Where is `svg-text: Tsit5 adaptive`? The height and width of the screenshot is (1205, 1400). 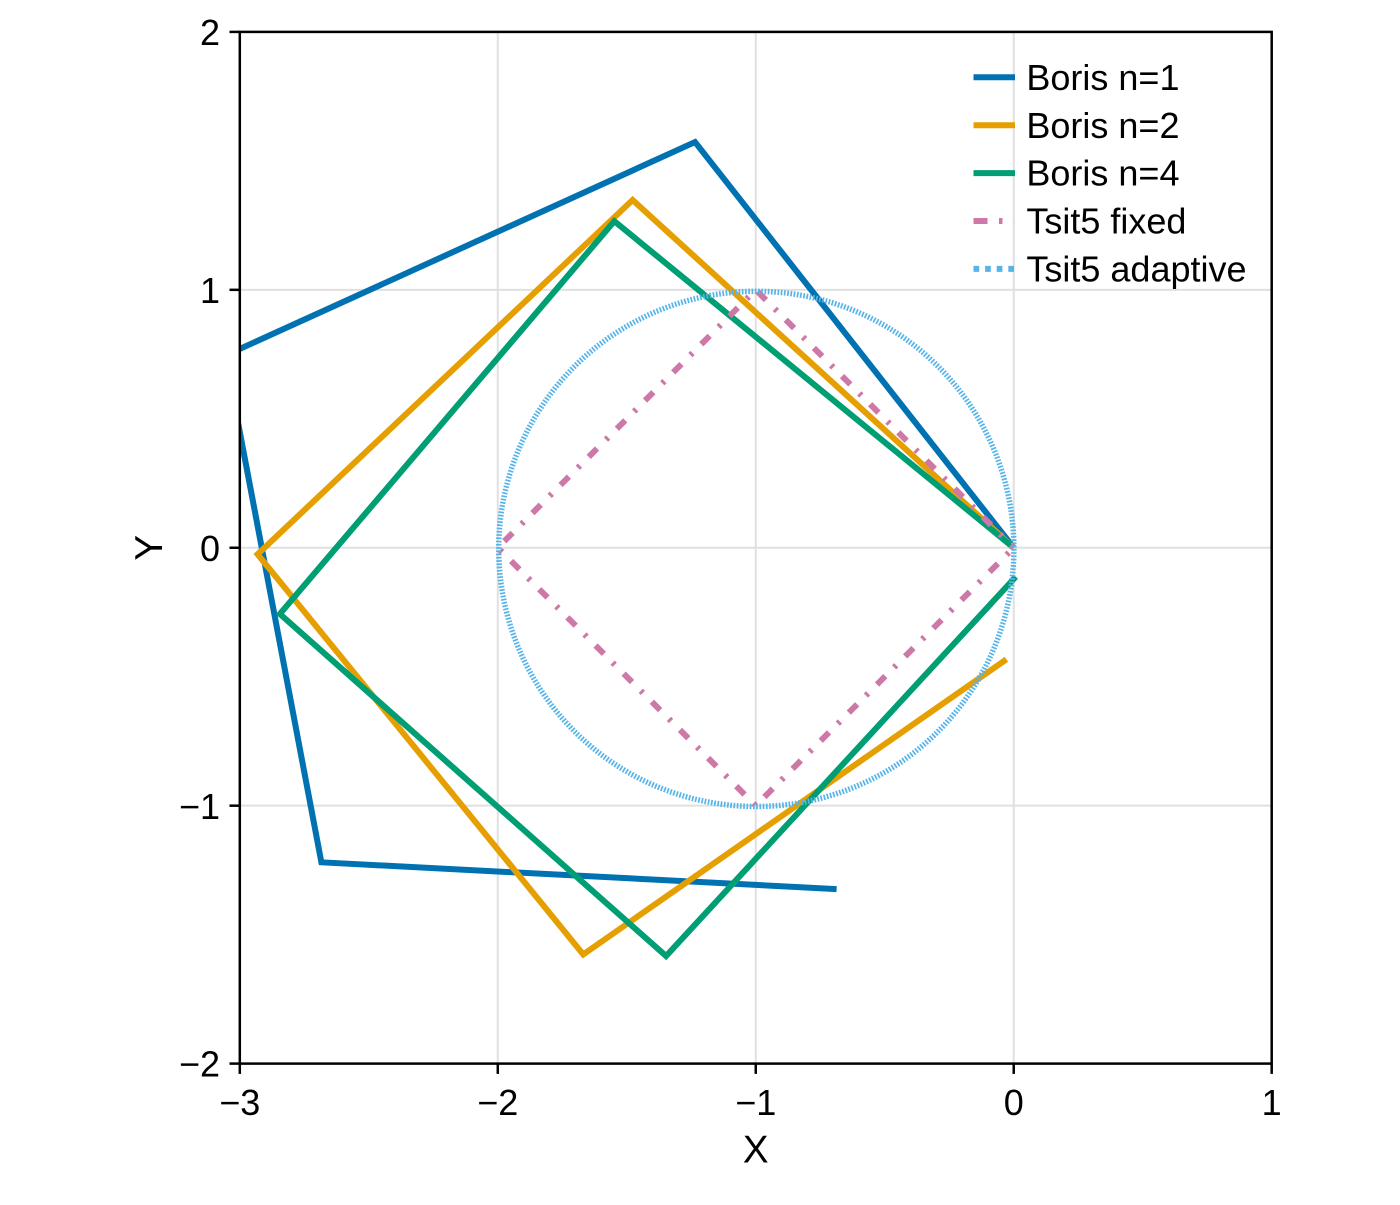 svg-text: Tsit5 adaptive is located at coordinates (1136, 269).